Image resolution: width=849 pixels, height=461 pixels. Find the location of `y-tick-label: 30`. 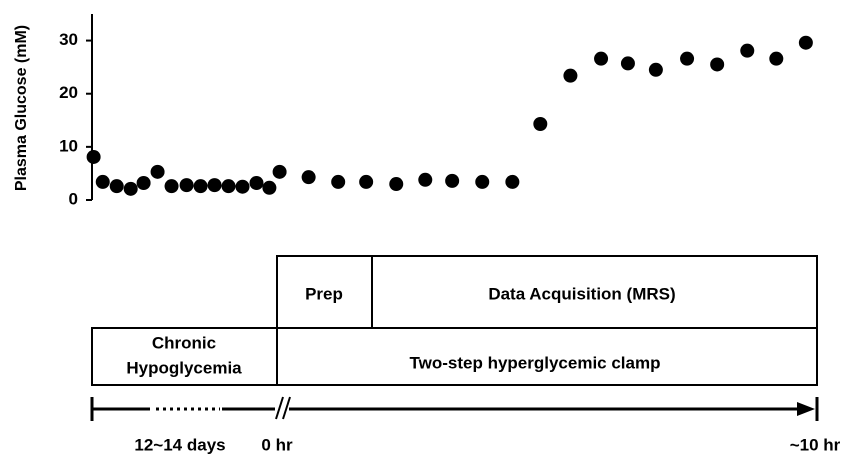

y-tick-label: 30 is located at coordinates (68, 39).